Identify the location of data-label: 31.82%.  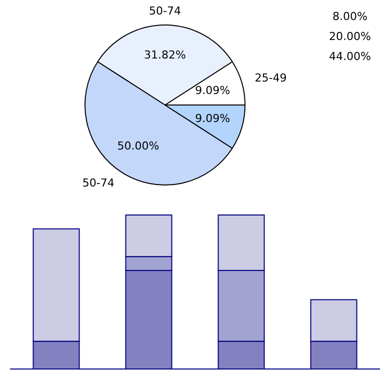
(165, 55).